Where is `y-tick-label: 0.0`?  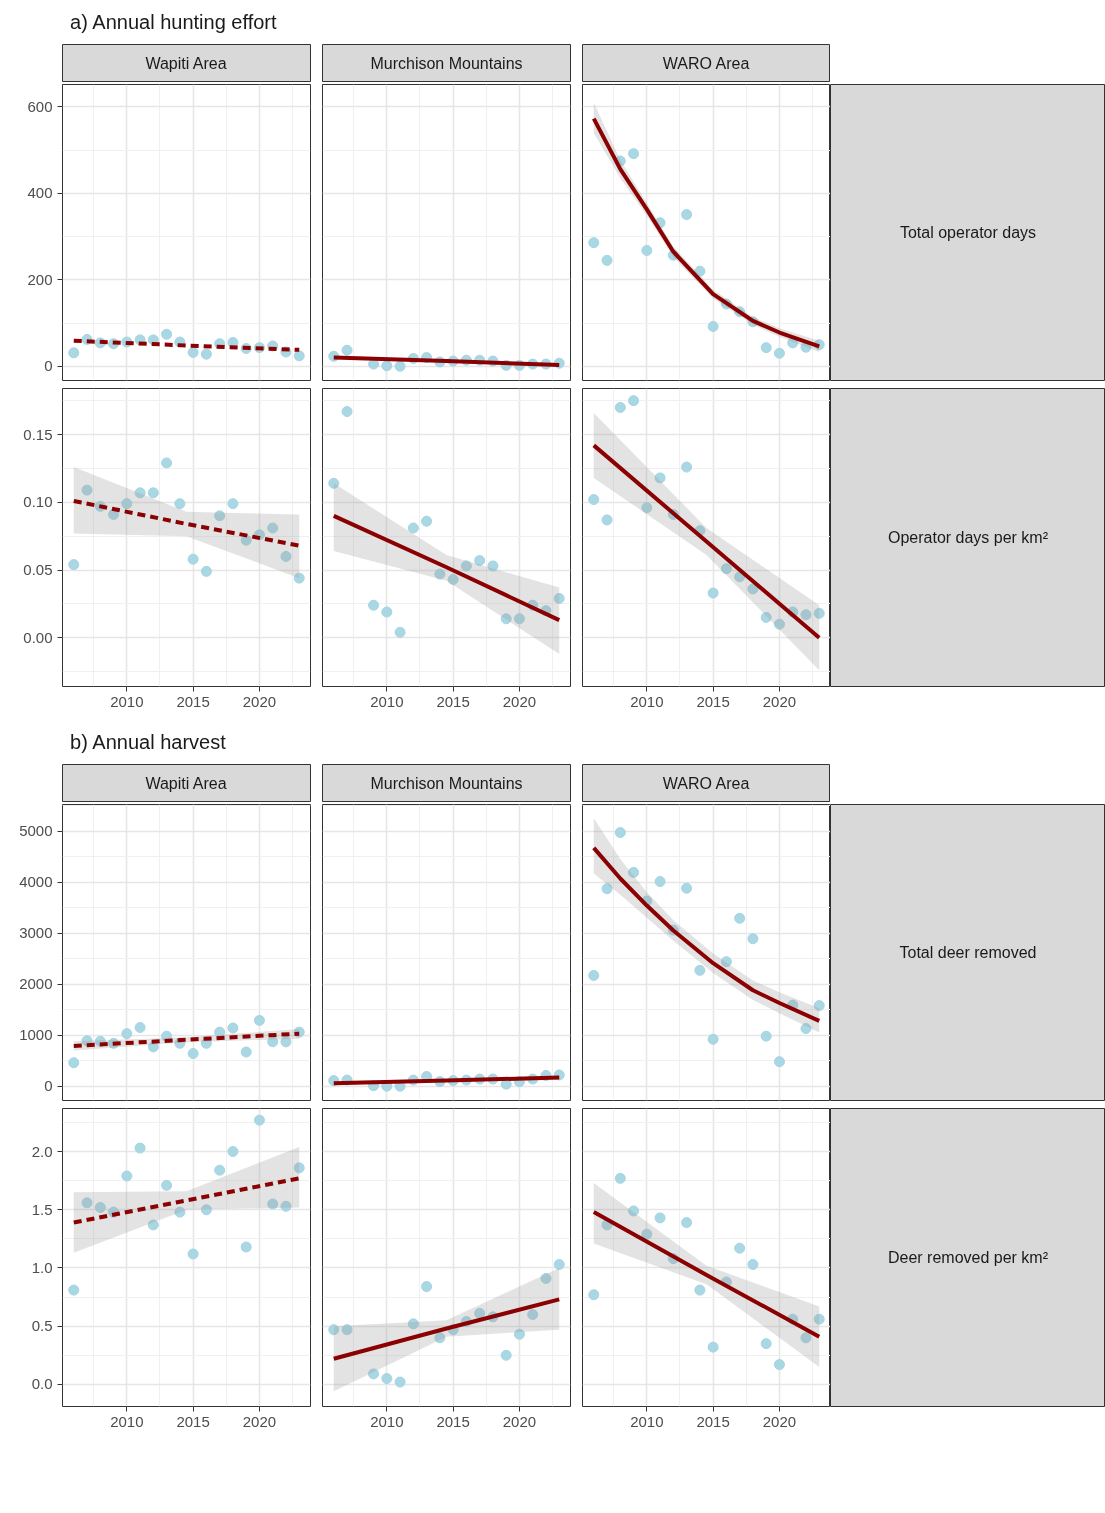 y-tick-label: 0.0 is located at coordinates (42, 1384).